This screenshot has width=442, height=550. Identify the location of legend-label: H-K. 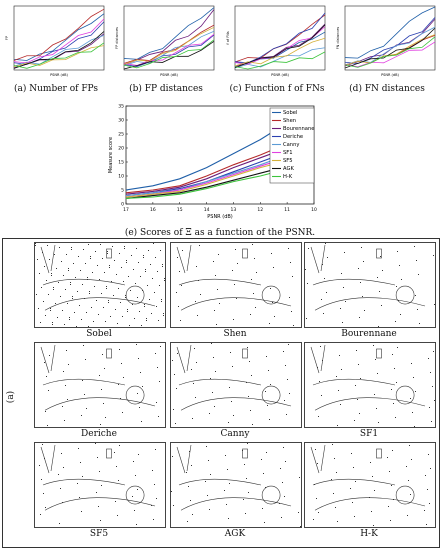
(288, 177).